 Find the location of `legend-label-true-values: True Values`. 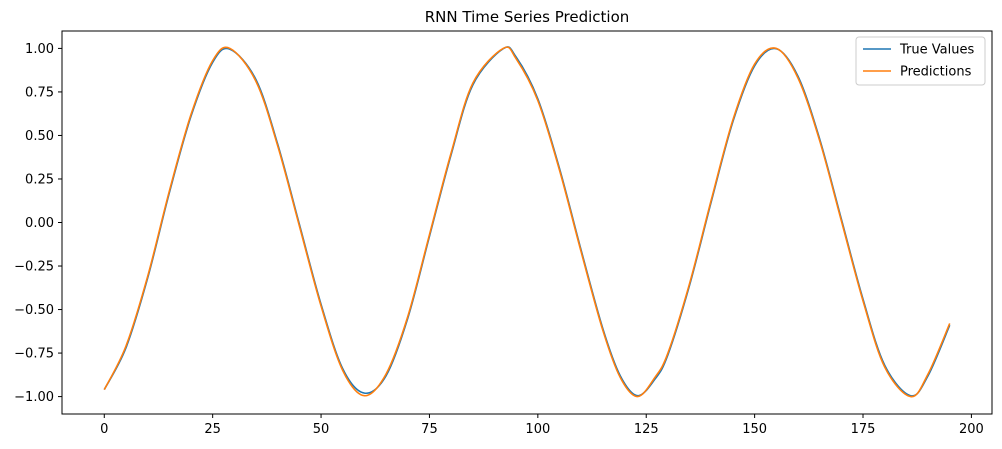

legend-label-true-values: True Values is located at coordinates (936, 50).